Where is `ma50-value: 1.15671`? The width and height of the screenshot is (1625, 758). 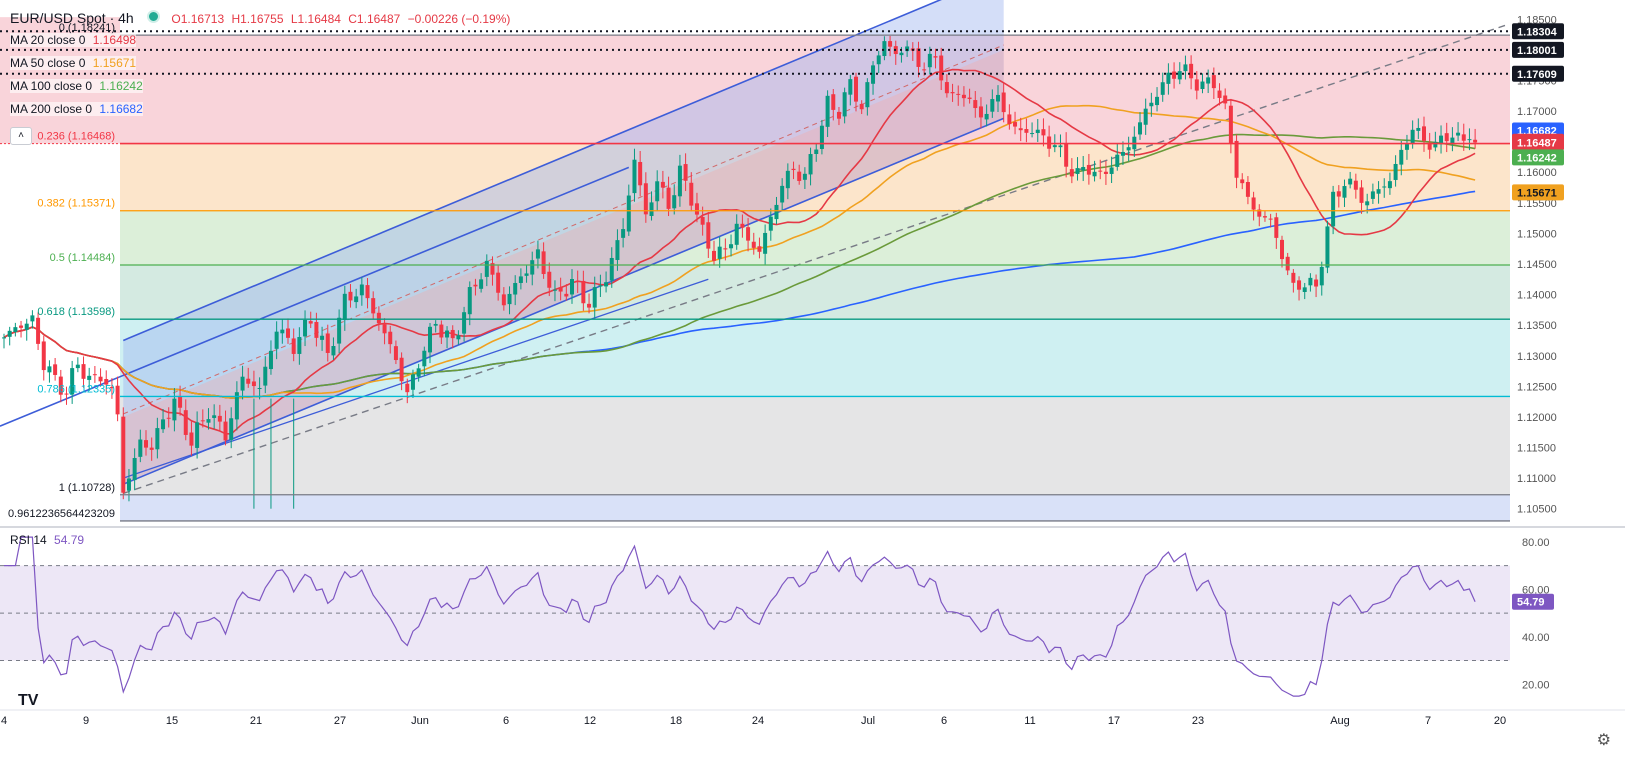 ma50-value: 1.15671 is located at coordinates (114, 63).